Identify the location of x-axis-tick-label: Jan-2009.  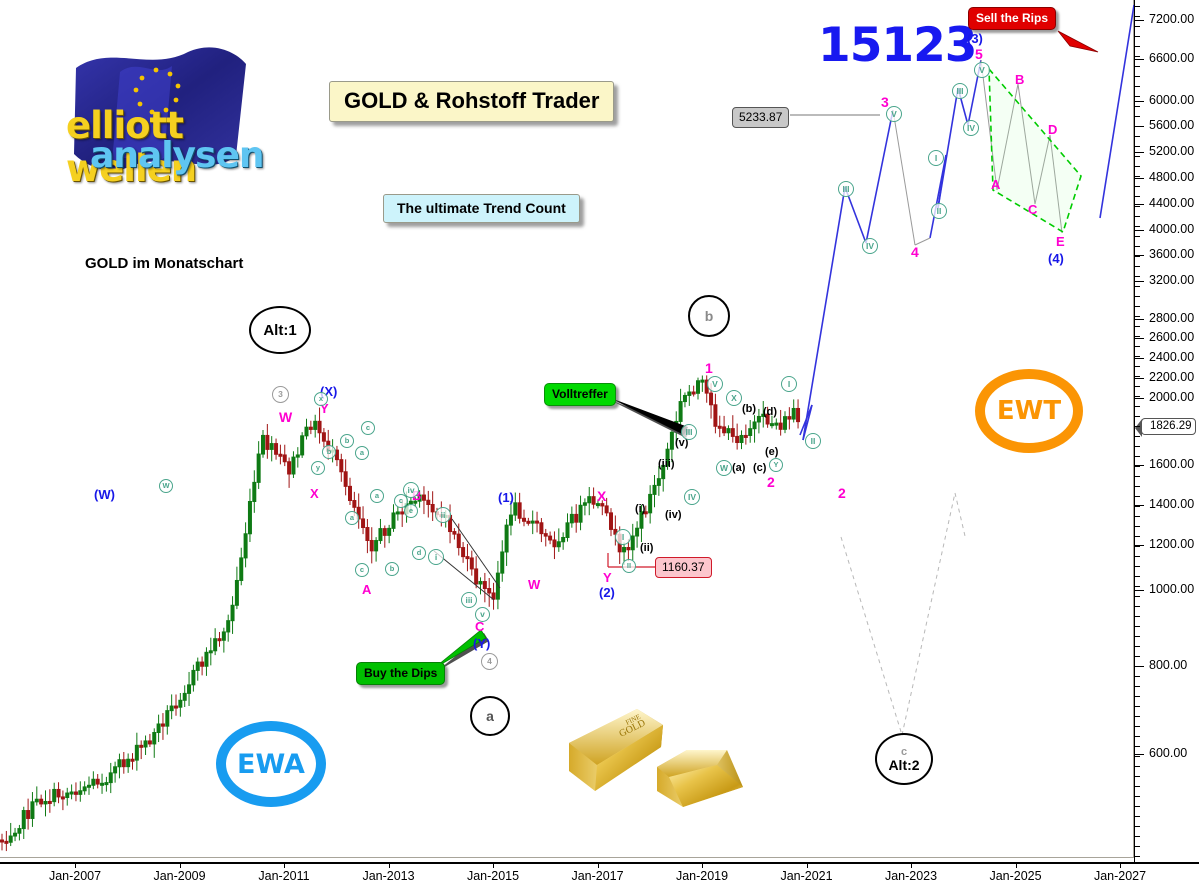
(179, 876).